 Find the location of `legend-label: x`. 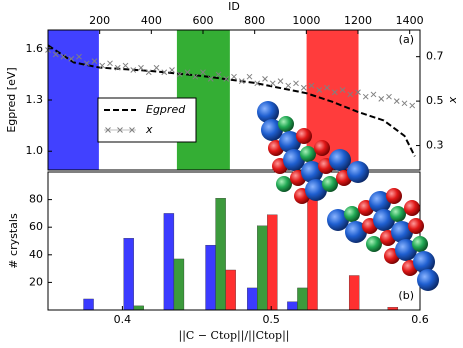

legend-label: x is located at coordinates (149, 129).